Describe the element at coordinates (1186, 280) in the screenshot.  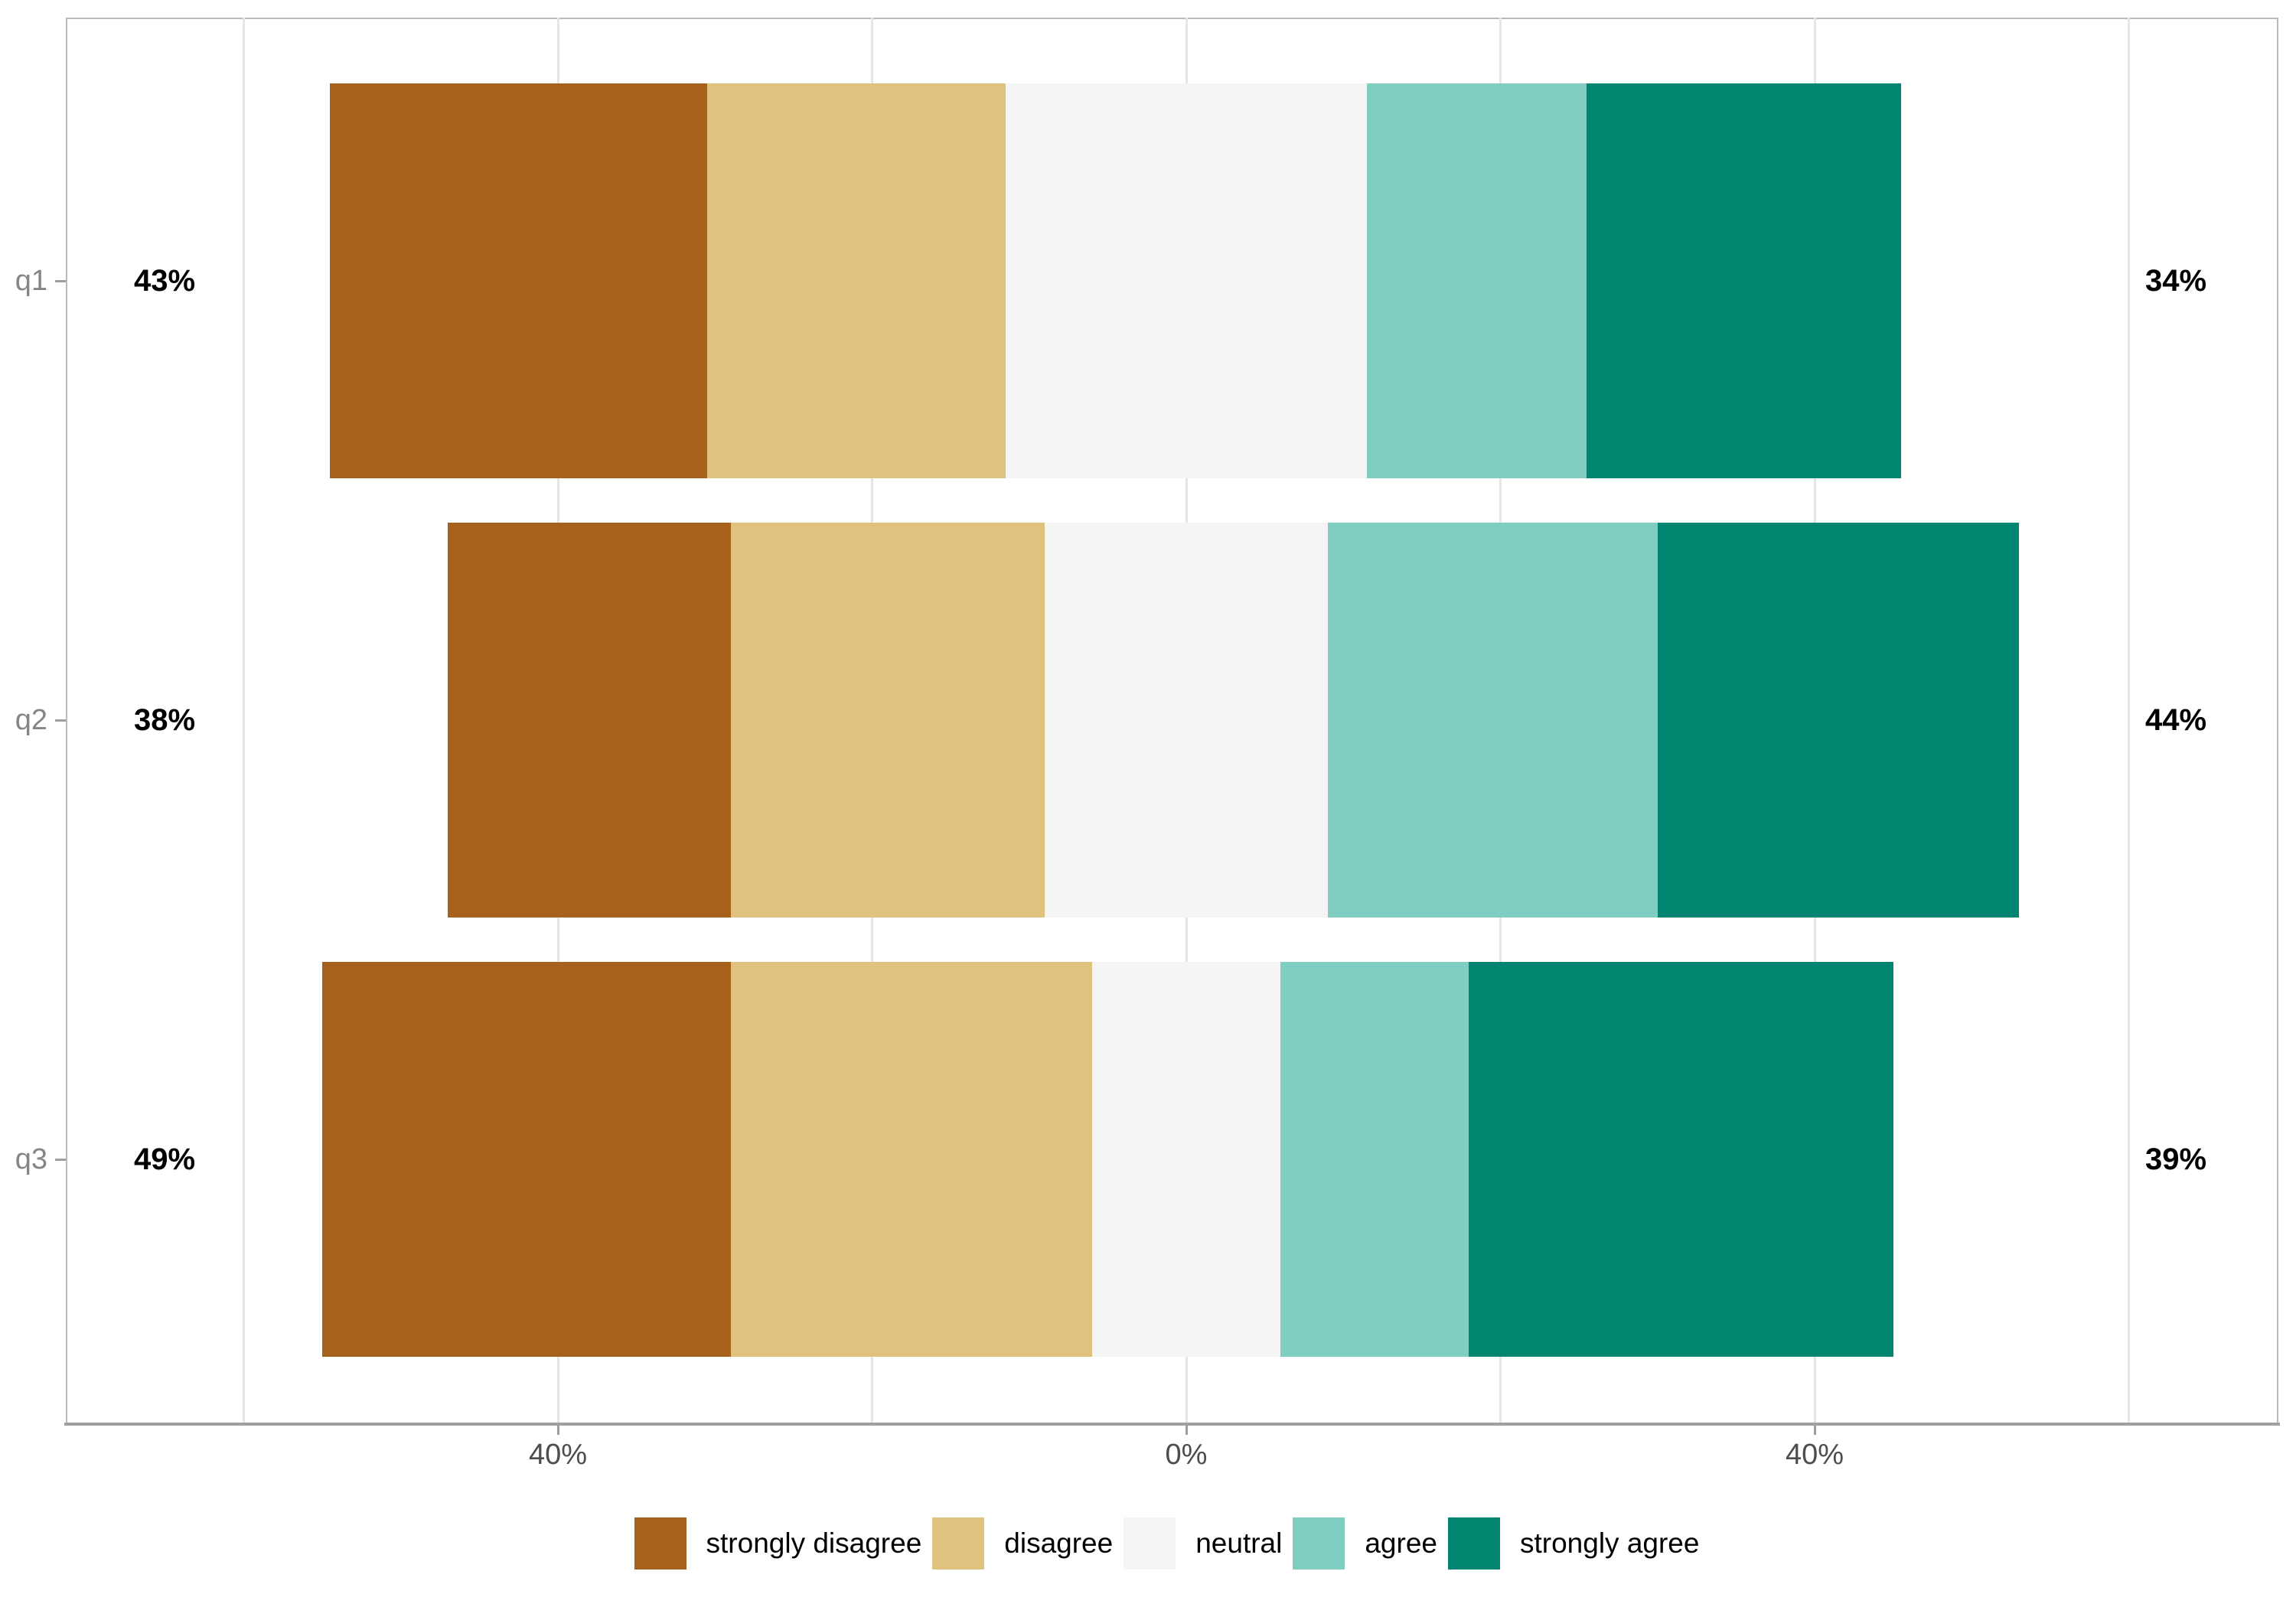
I see `bar-q1-neutral` at that location.